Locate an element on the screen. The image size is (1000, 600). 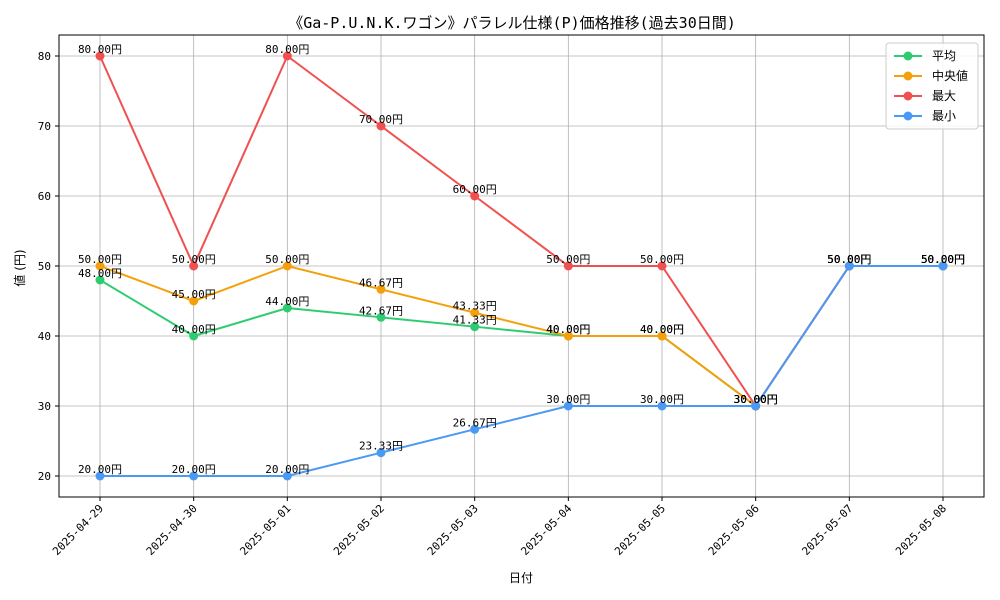
y-tick-label: 50 is located at coordinates (44, 266).